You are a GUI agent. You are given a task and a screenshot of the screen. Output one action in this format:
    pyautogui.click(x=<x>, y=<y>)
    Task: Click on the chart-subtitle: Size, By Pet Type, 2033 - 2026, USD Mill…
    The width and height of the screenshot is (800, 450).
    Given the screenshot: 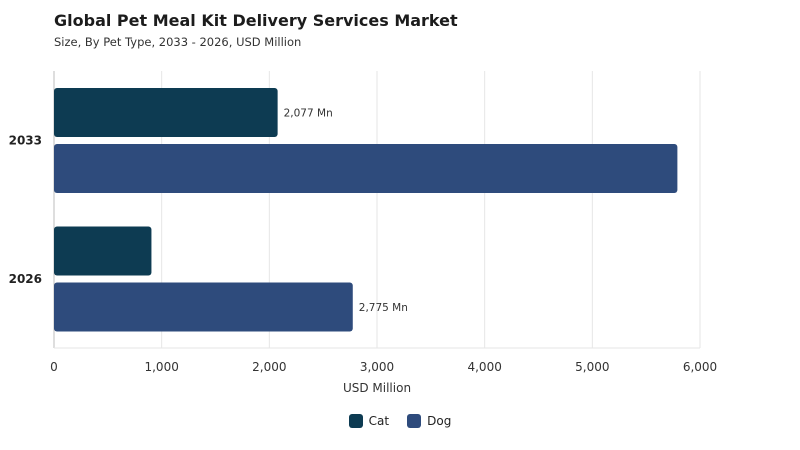 What is the action you would take?
    pyautogui.click(x=178, y=42)
    